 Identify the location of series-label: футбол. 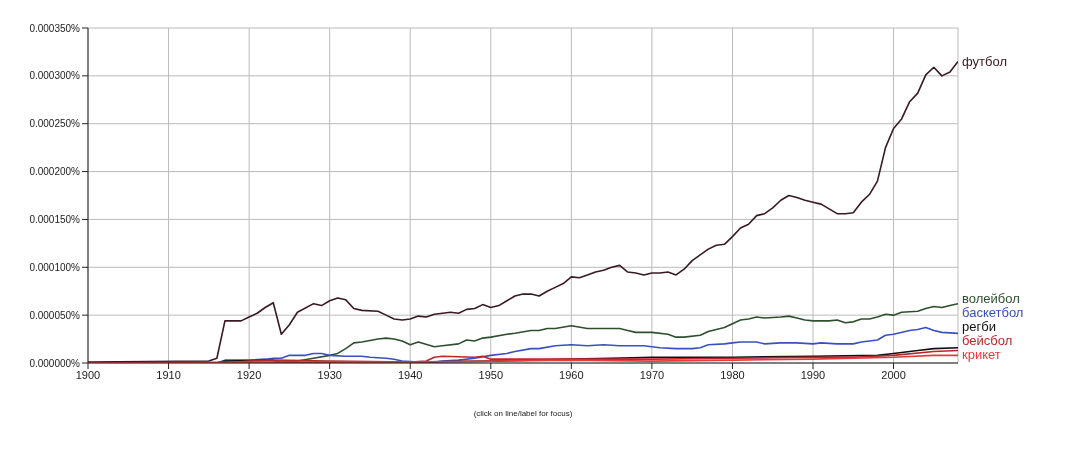
(984, 61).